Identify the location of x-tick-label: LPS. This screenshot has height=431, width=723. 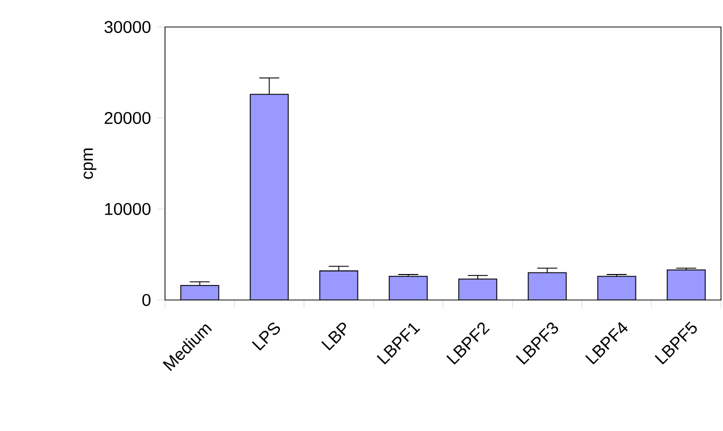
(266, 336).